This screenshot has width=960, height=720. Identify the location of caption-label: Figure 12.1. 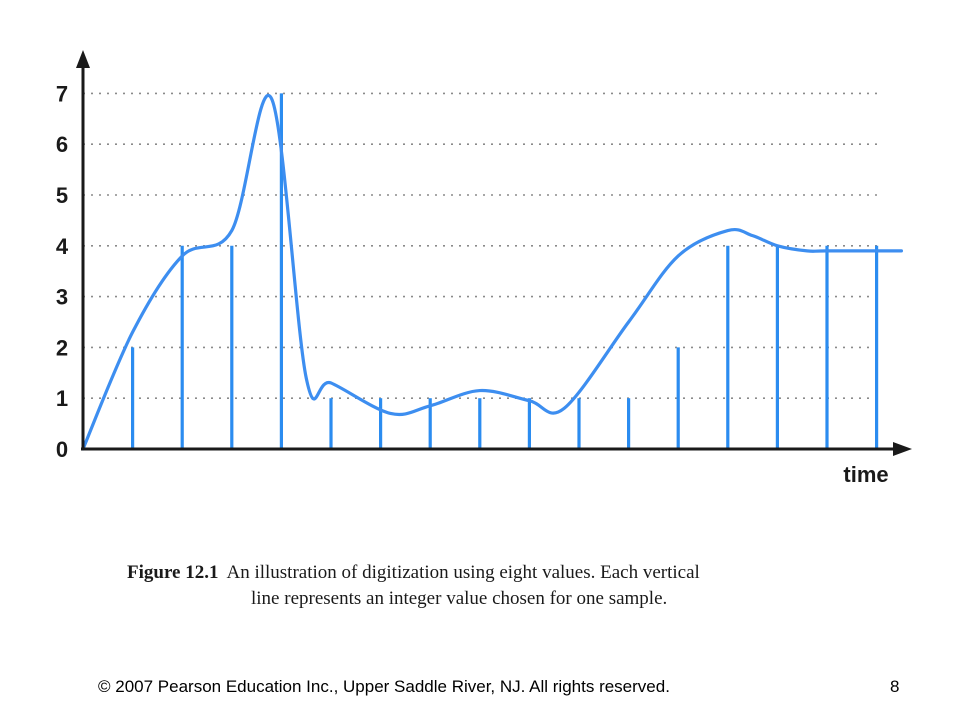
(173, 572).